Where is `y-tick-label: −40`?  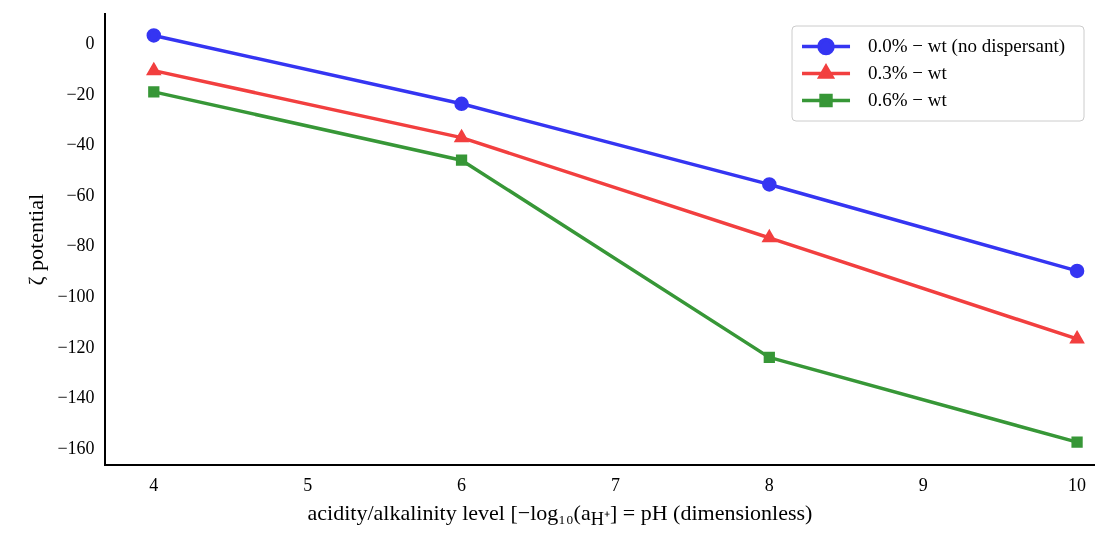 y-tick-label: −40 is located at coordinates (80, 144).